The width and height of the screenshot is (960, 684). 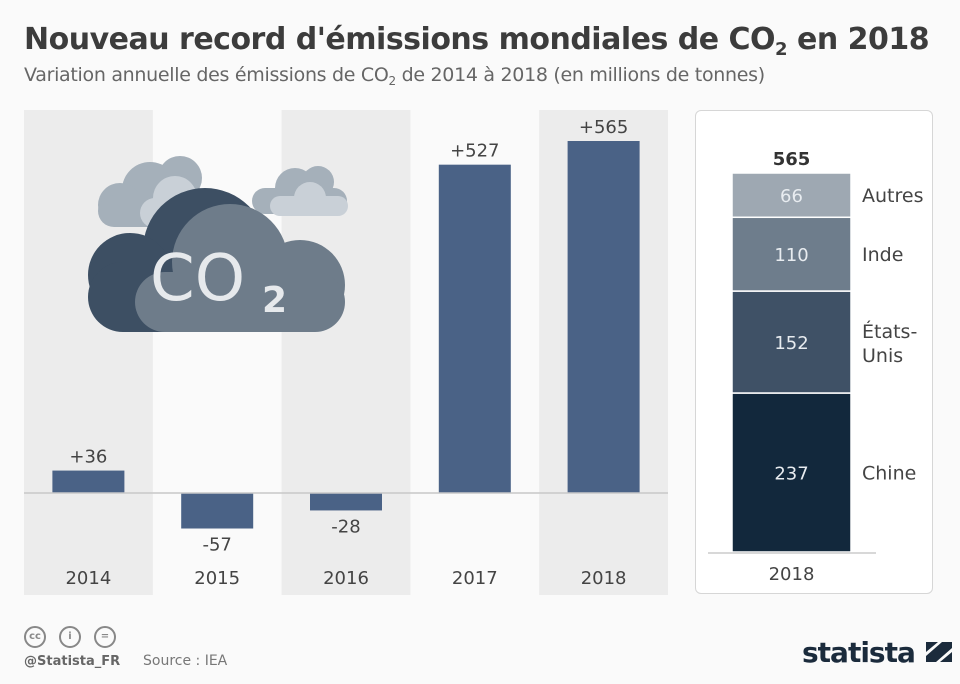 What do you see at coordinates (603, 317) in the screenshot?
I see `bar-2018` at bounding box center [603, 317].